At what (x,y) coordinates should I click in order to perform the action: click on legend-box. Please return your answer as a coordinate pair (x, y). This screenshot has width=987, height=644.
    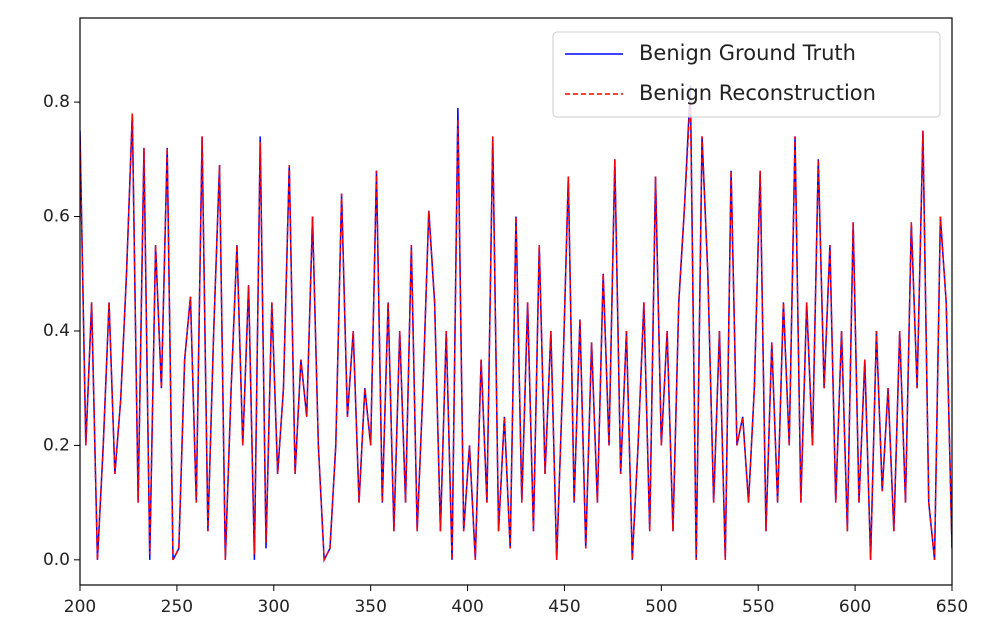
    Looking at the image, I should click on (746, 74).